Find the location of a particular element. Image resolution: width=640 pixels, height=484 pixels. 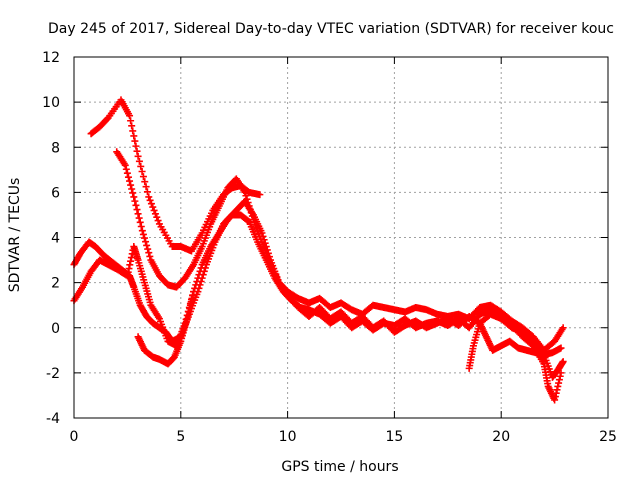

y-tick-label: 2 is located at coordinates (55, 284).